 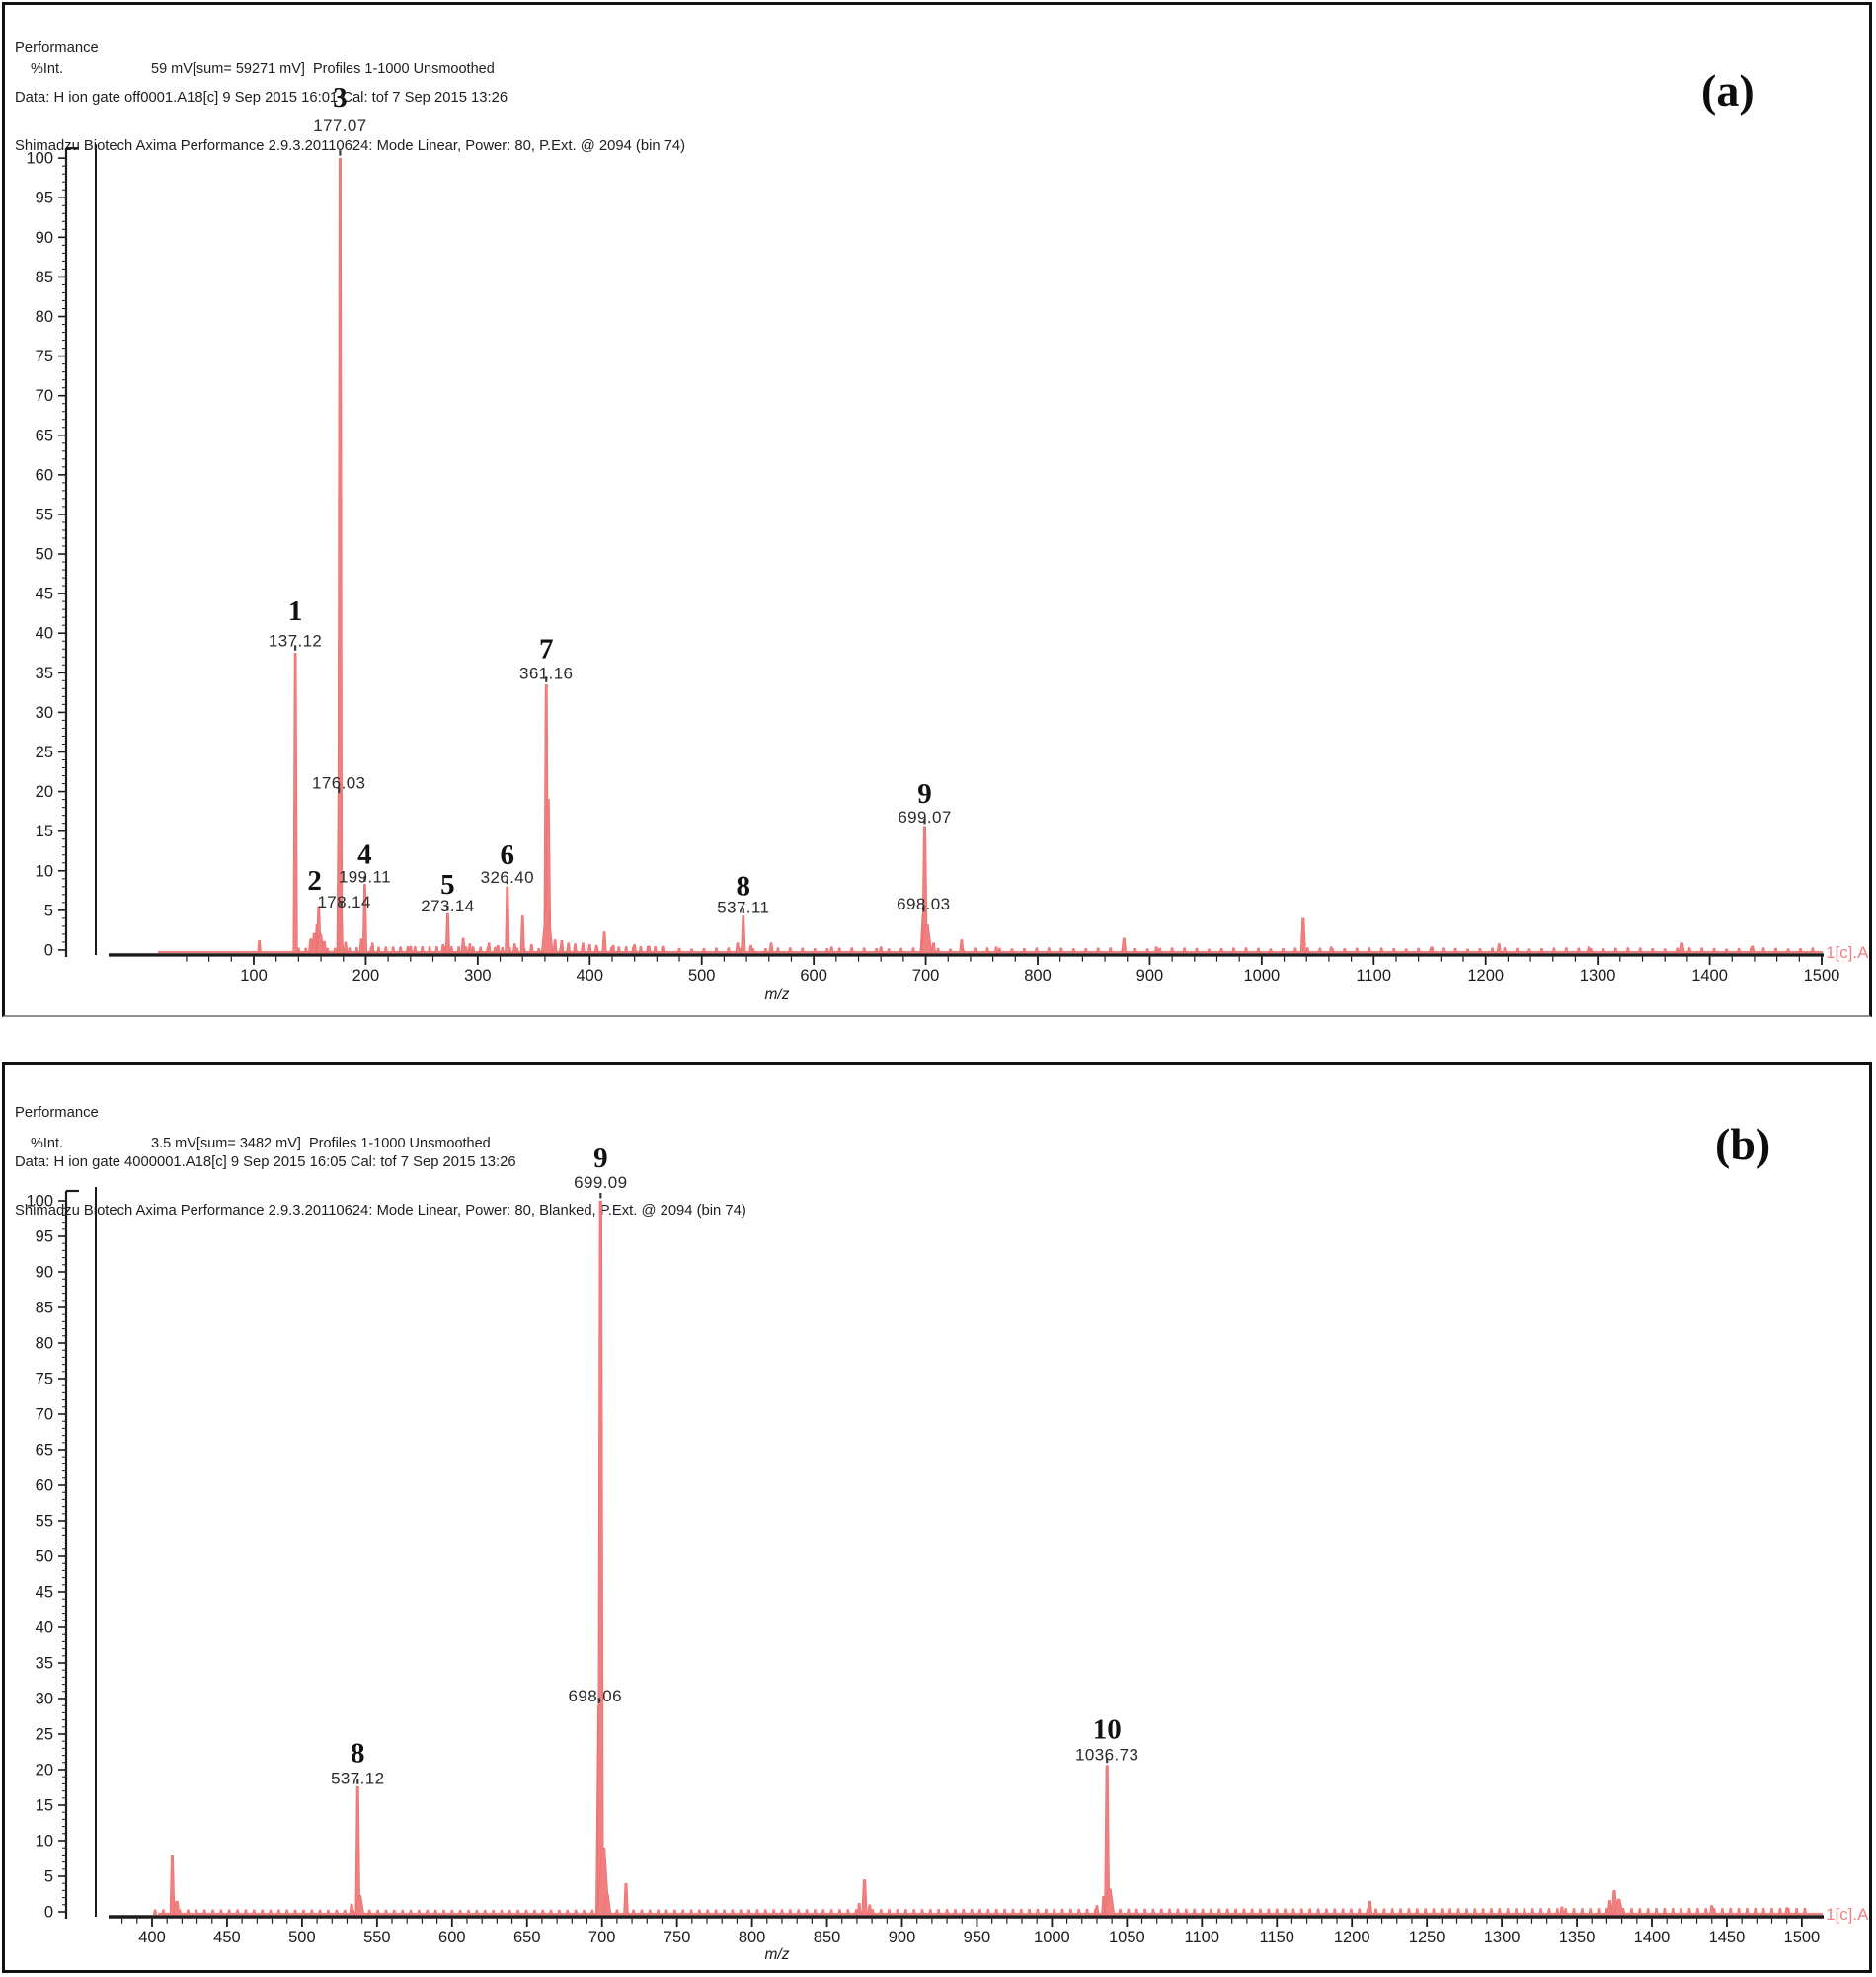 I want to click on svg-text: 200, so click(x=366, y=976).